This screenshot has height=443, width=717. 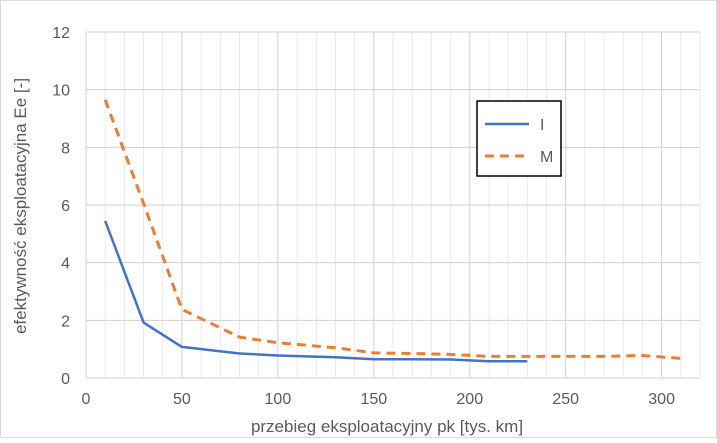 I want to click on x-tick-label: 250, so click(x=565, y=399).